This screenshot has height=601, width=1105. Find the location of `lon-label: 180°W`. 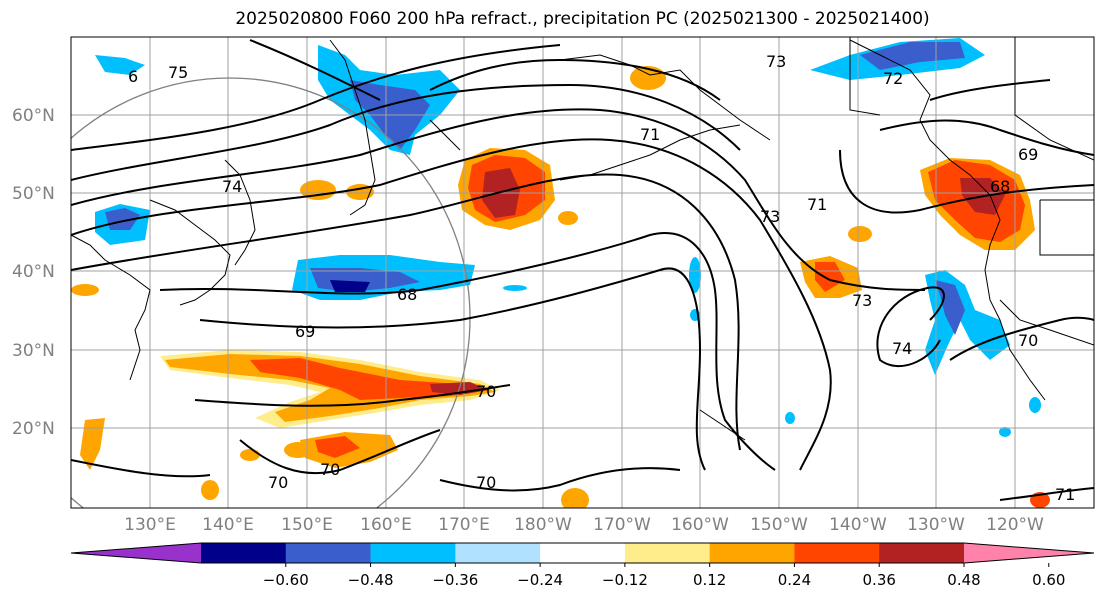

lon-label: 180°W is located at coordinates (543, 525).